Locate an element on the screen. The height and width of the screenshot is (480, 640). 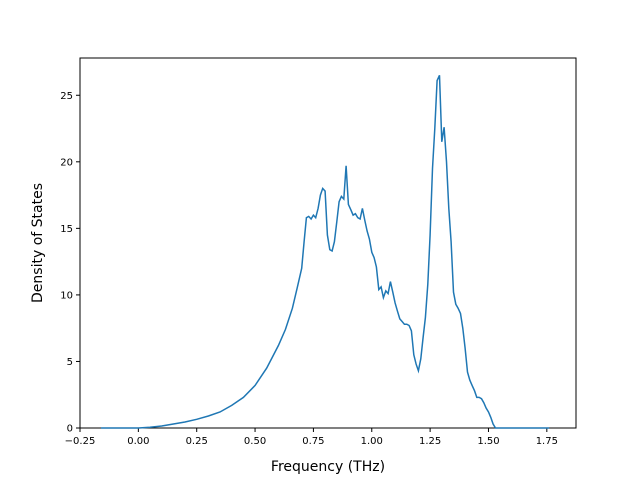
x-axis-label: Frequency (THz) is located at coordinates (328, 467).